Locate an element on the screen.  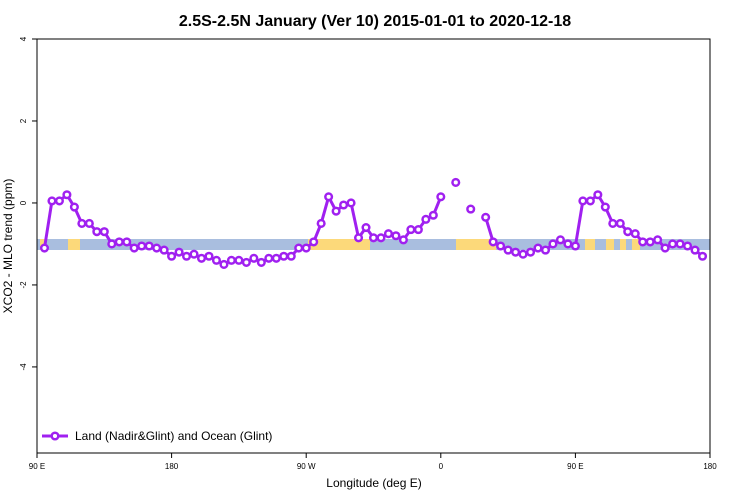
y-tick-label: -2 is located at coordinates (23, 285).